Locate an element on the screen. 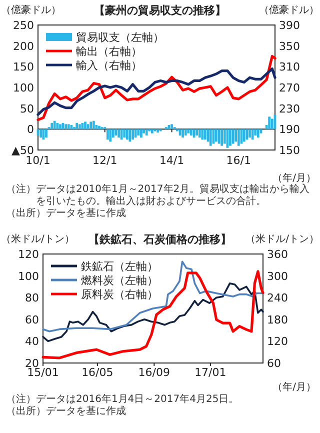 Image resolution: width=320 pixels, height=433 pixels. x-tick-label: 15/01 is located at coordinates (43, 372).